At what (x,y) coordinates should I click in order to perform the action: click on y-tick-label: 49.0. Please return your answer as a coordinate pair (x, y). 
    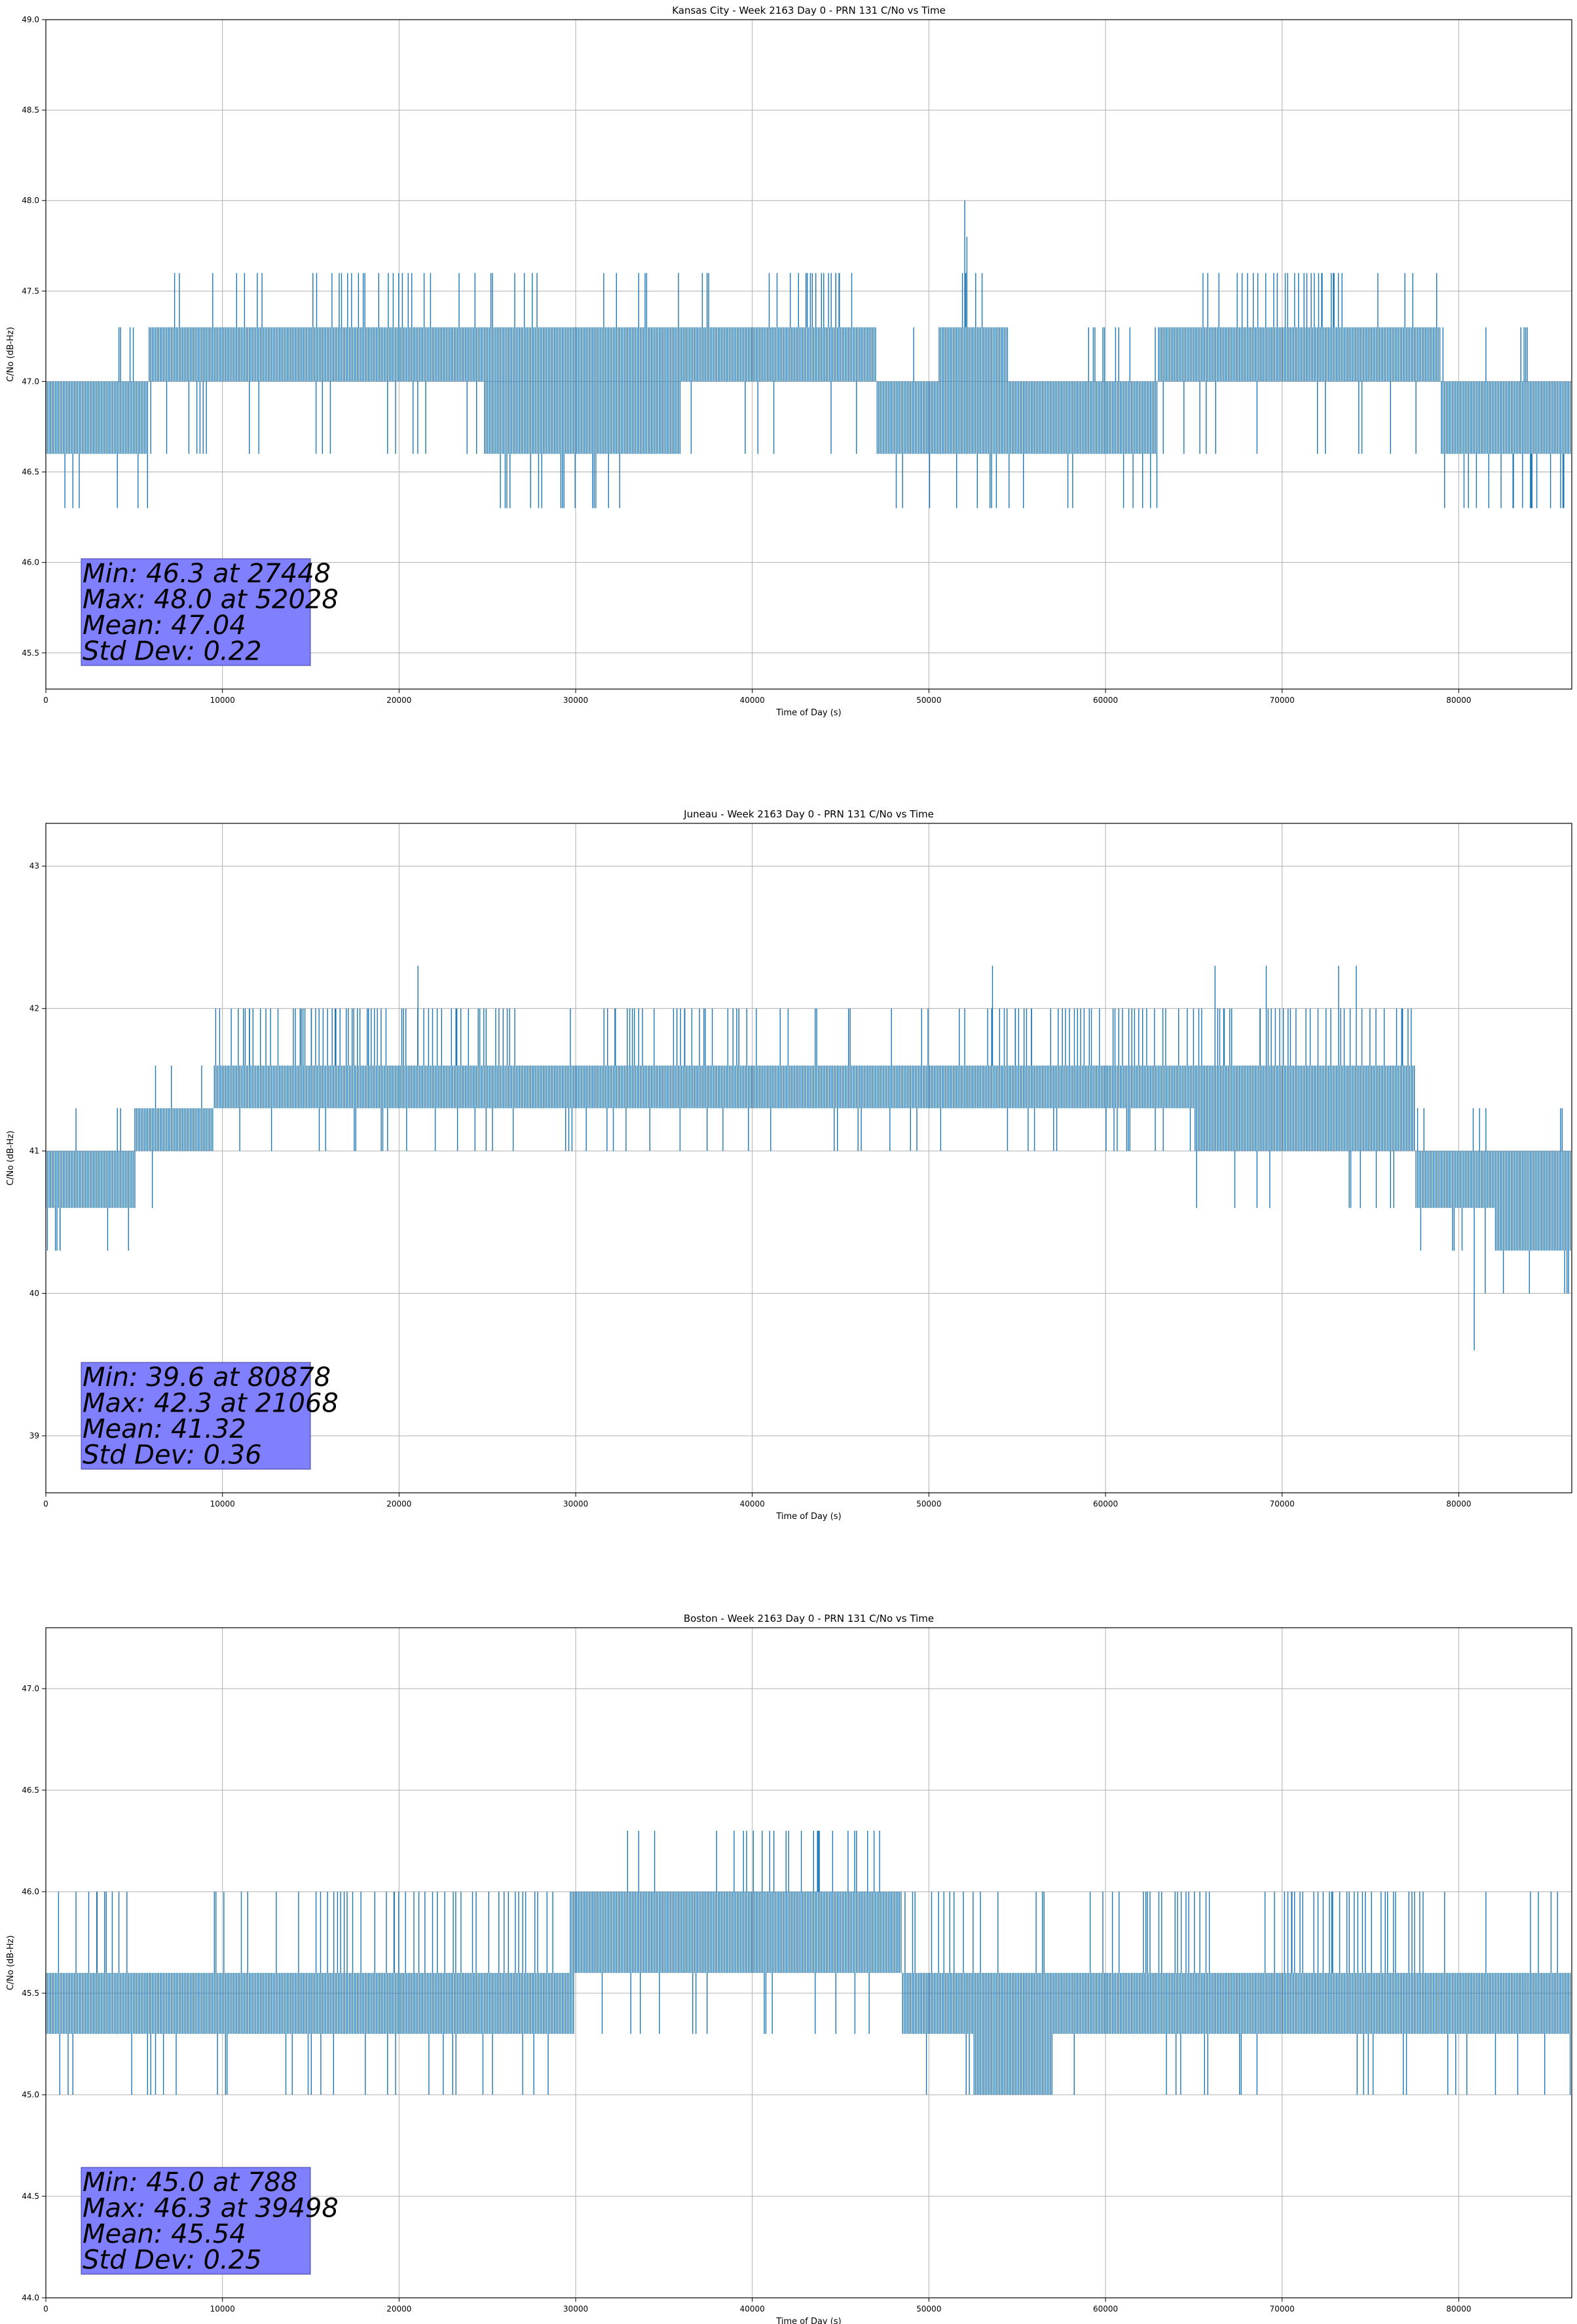
    Looking at the image, I should click on (30, 19).